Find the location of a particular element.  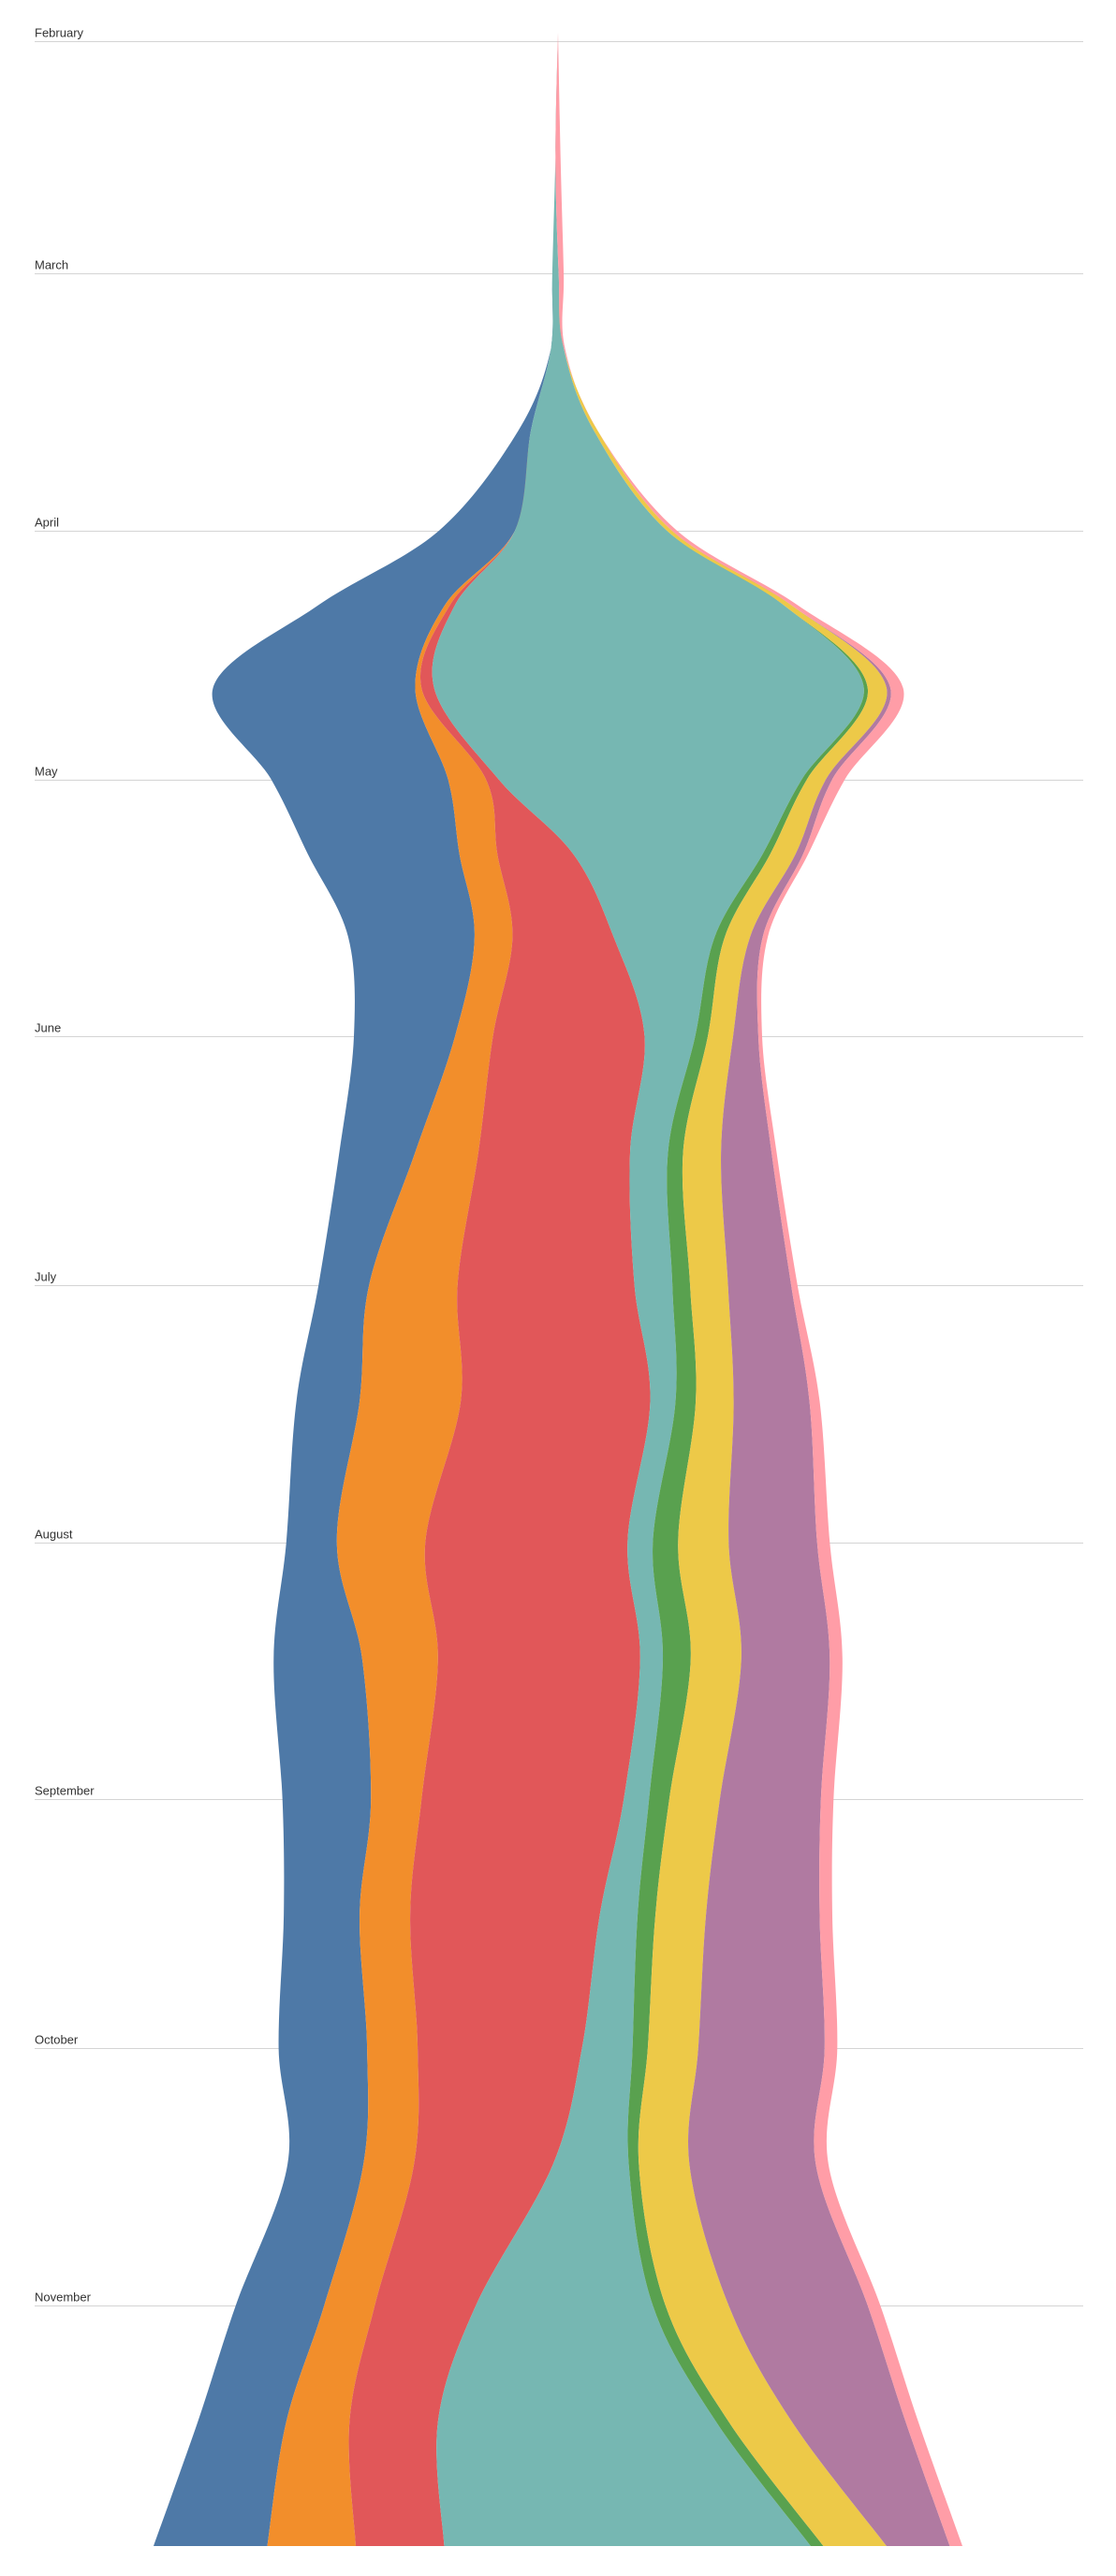

month-label-may: May is located at coordinates (47, 772).